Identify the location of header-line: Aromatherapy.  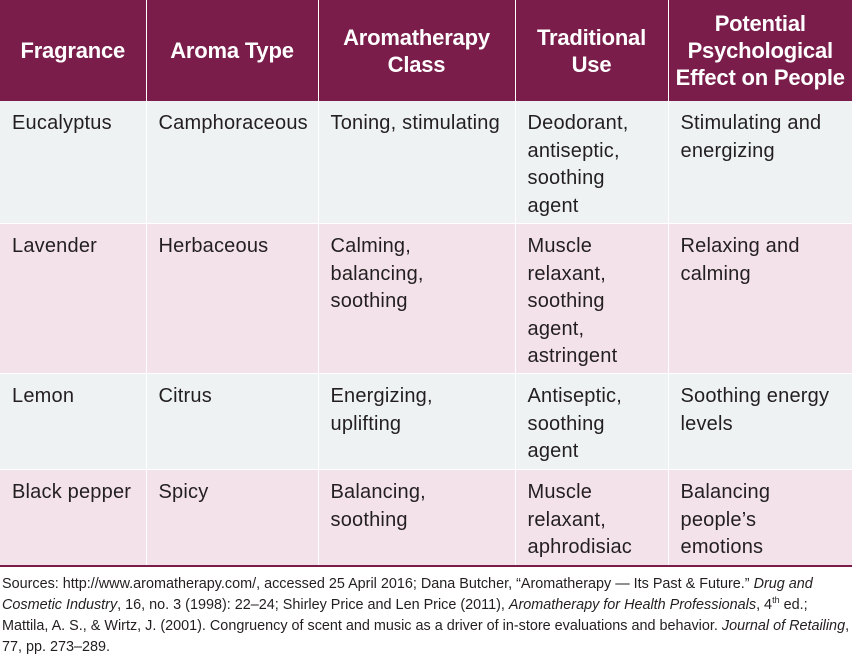
(416, 37).